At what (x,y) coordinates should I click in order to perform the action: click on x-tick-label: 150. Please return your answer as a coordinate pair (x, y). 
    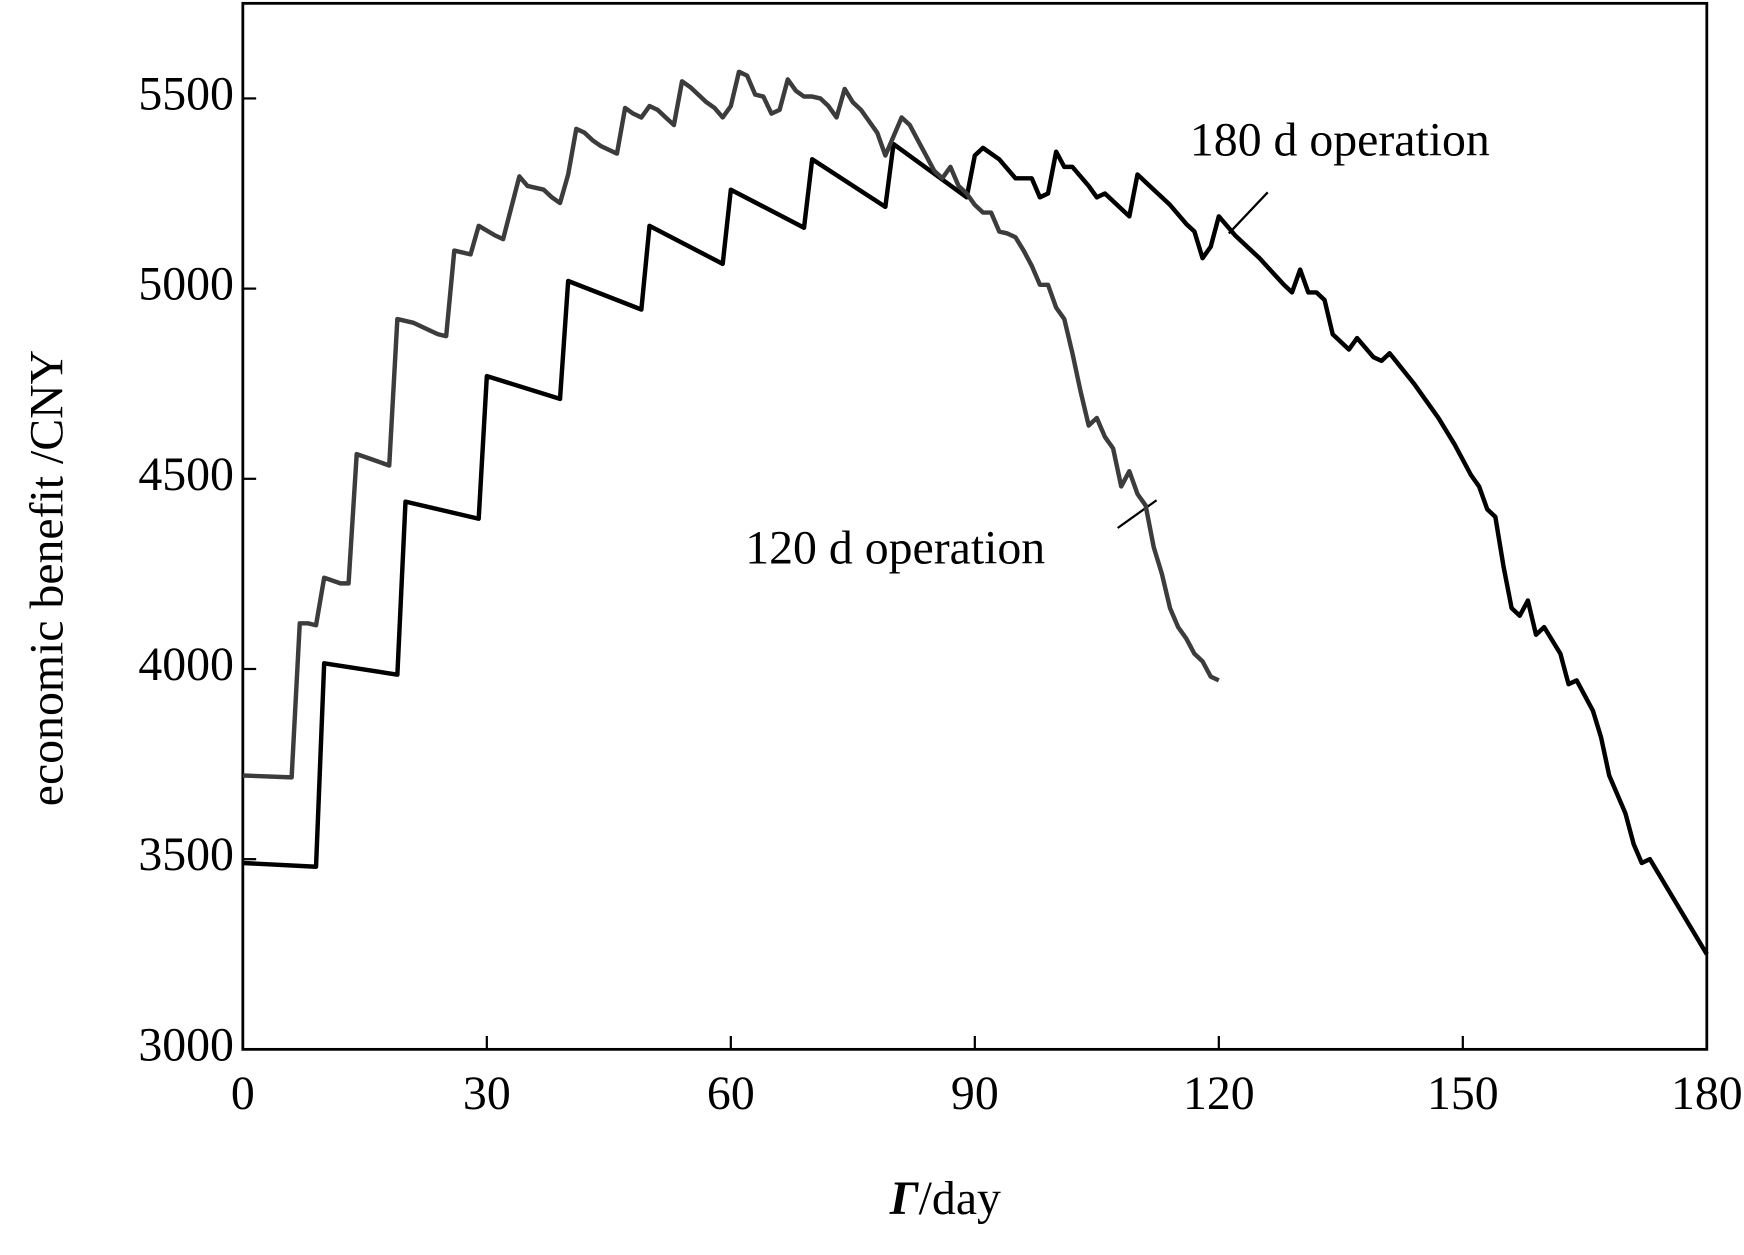
    Looking at the image, I should click on (1463, 1093).